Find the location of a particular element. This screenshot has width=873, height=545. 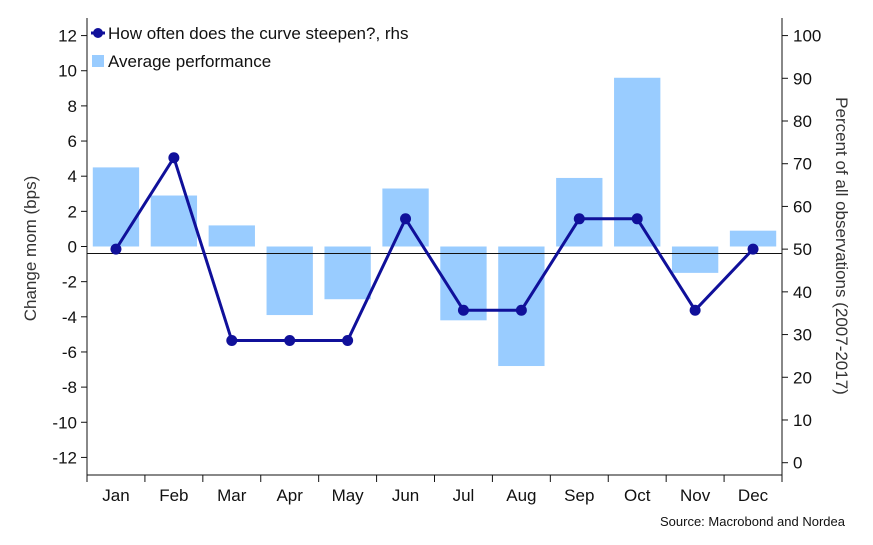

left-axis-label: Change mom (bps) is located at coordinates (30, 249).